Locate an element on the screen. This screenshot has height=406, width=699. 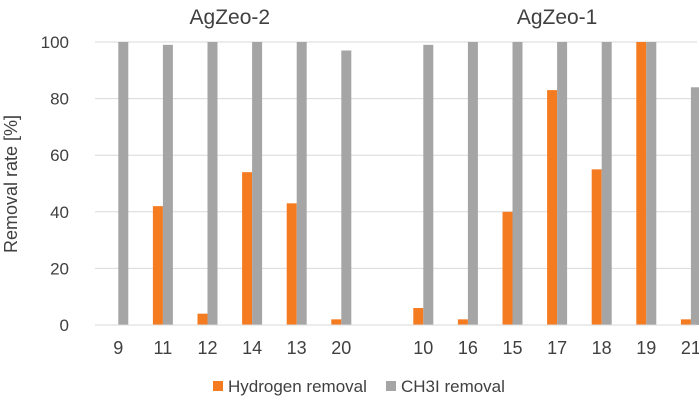
y-tick-label: 100 is located at coordinates (55, 42).